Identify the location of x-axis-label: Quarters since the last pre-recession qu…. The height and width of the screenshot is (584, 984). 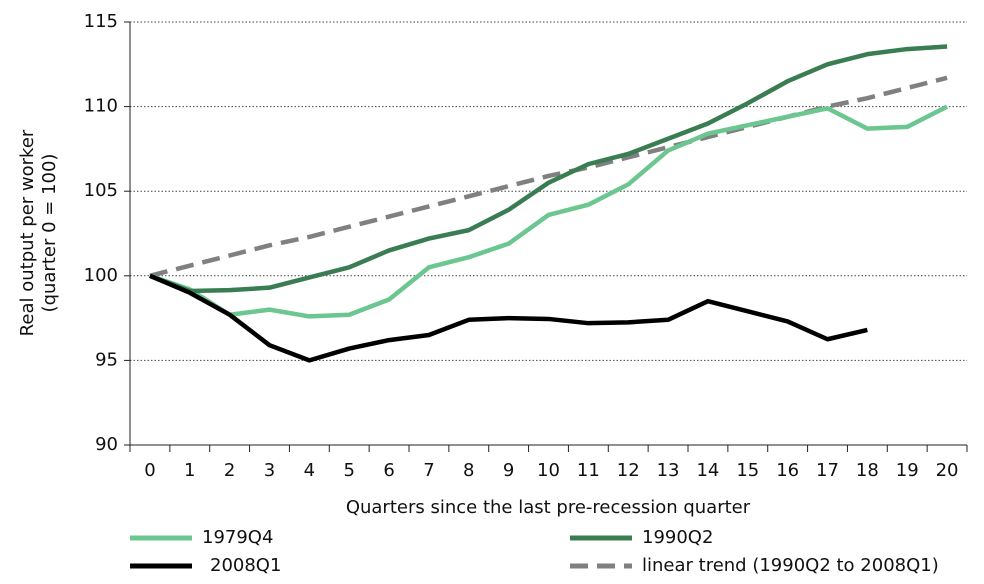
(548, 507).